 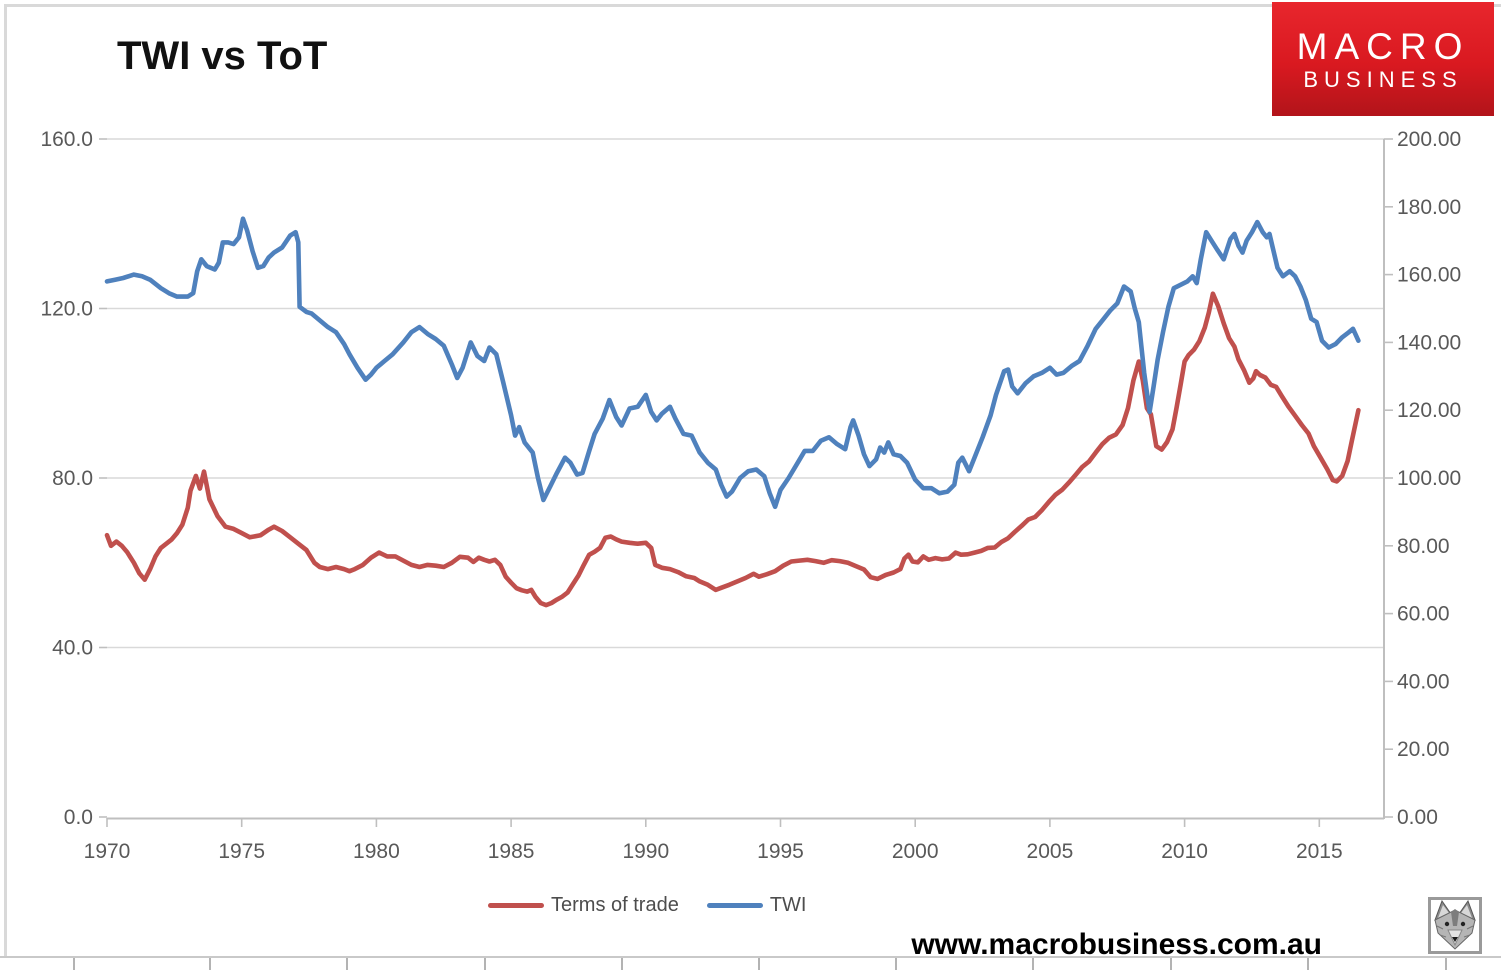 What do you see at coordinates (1423, 681) in the screenshot?
I see `right-axis-label: 40.00` at bounding box center [1423, 681].